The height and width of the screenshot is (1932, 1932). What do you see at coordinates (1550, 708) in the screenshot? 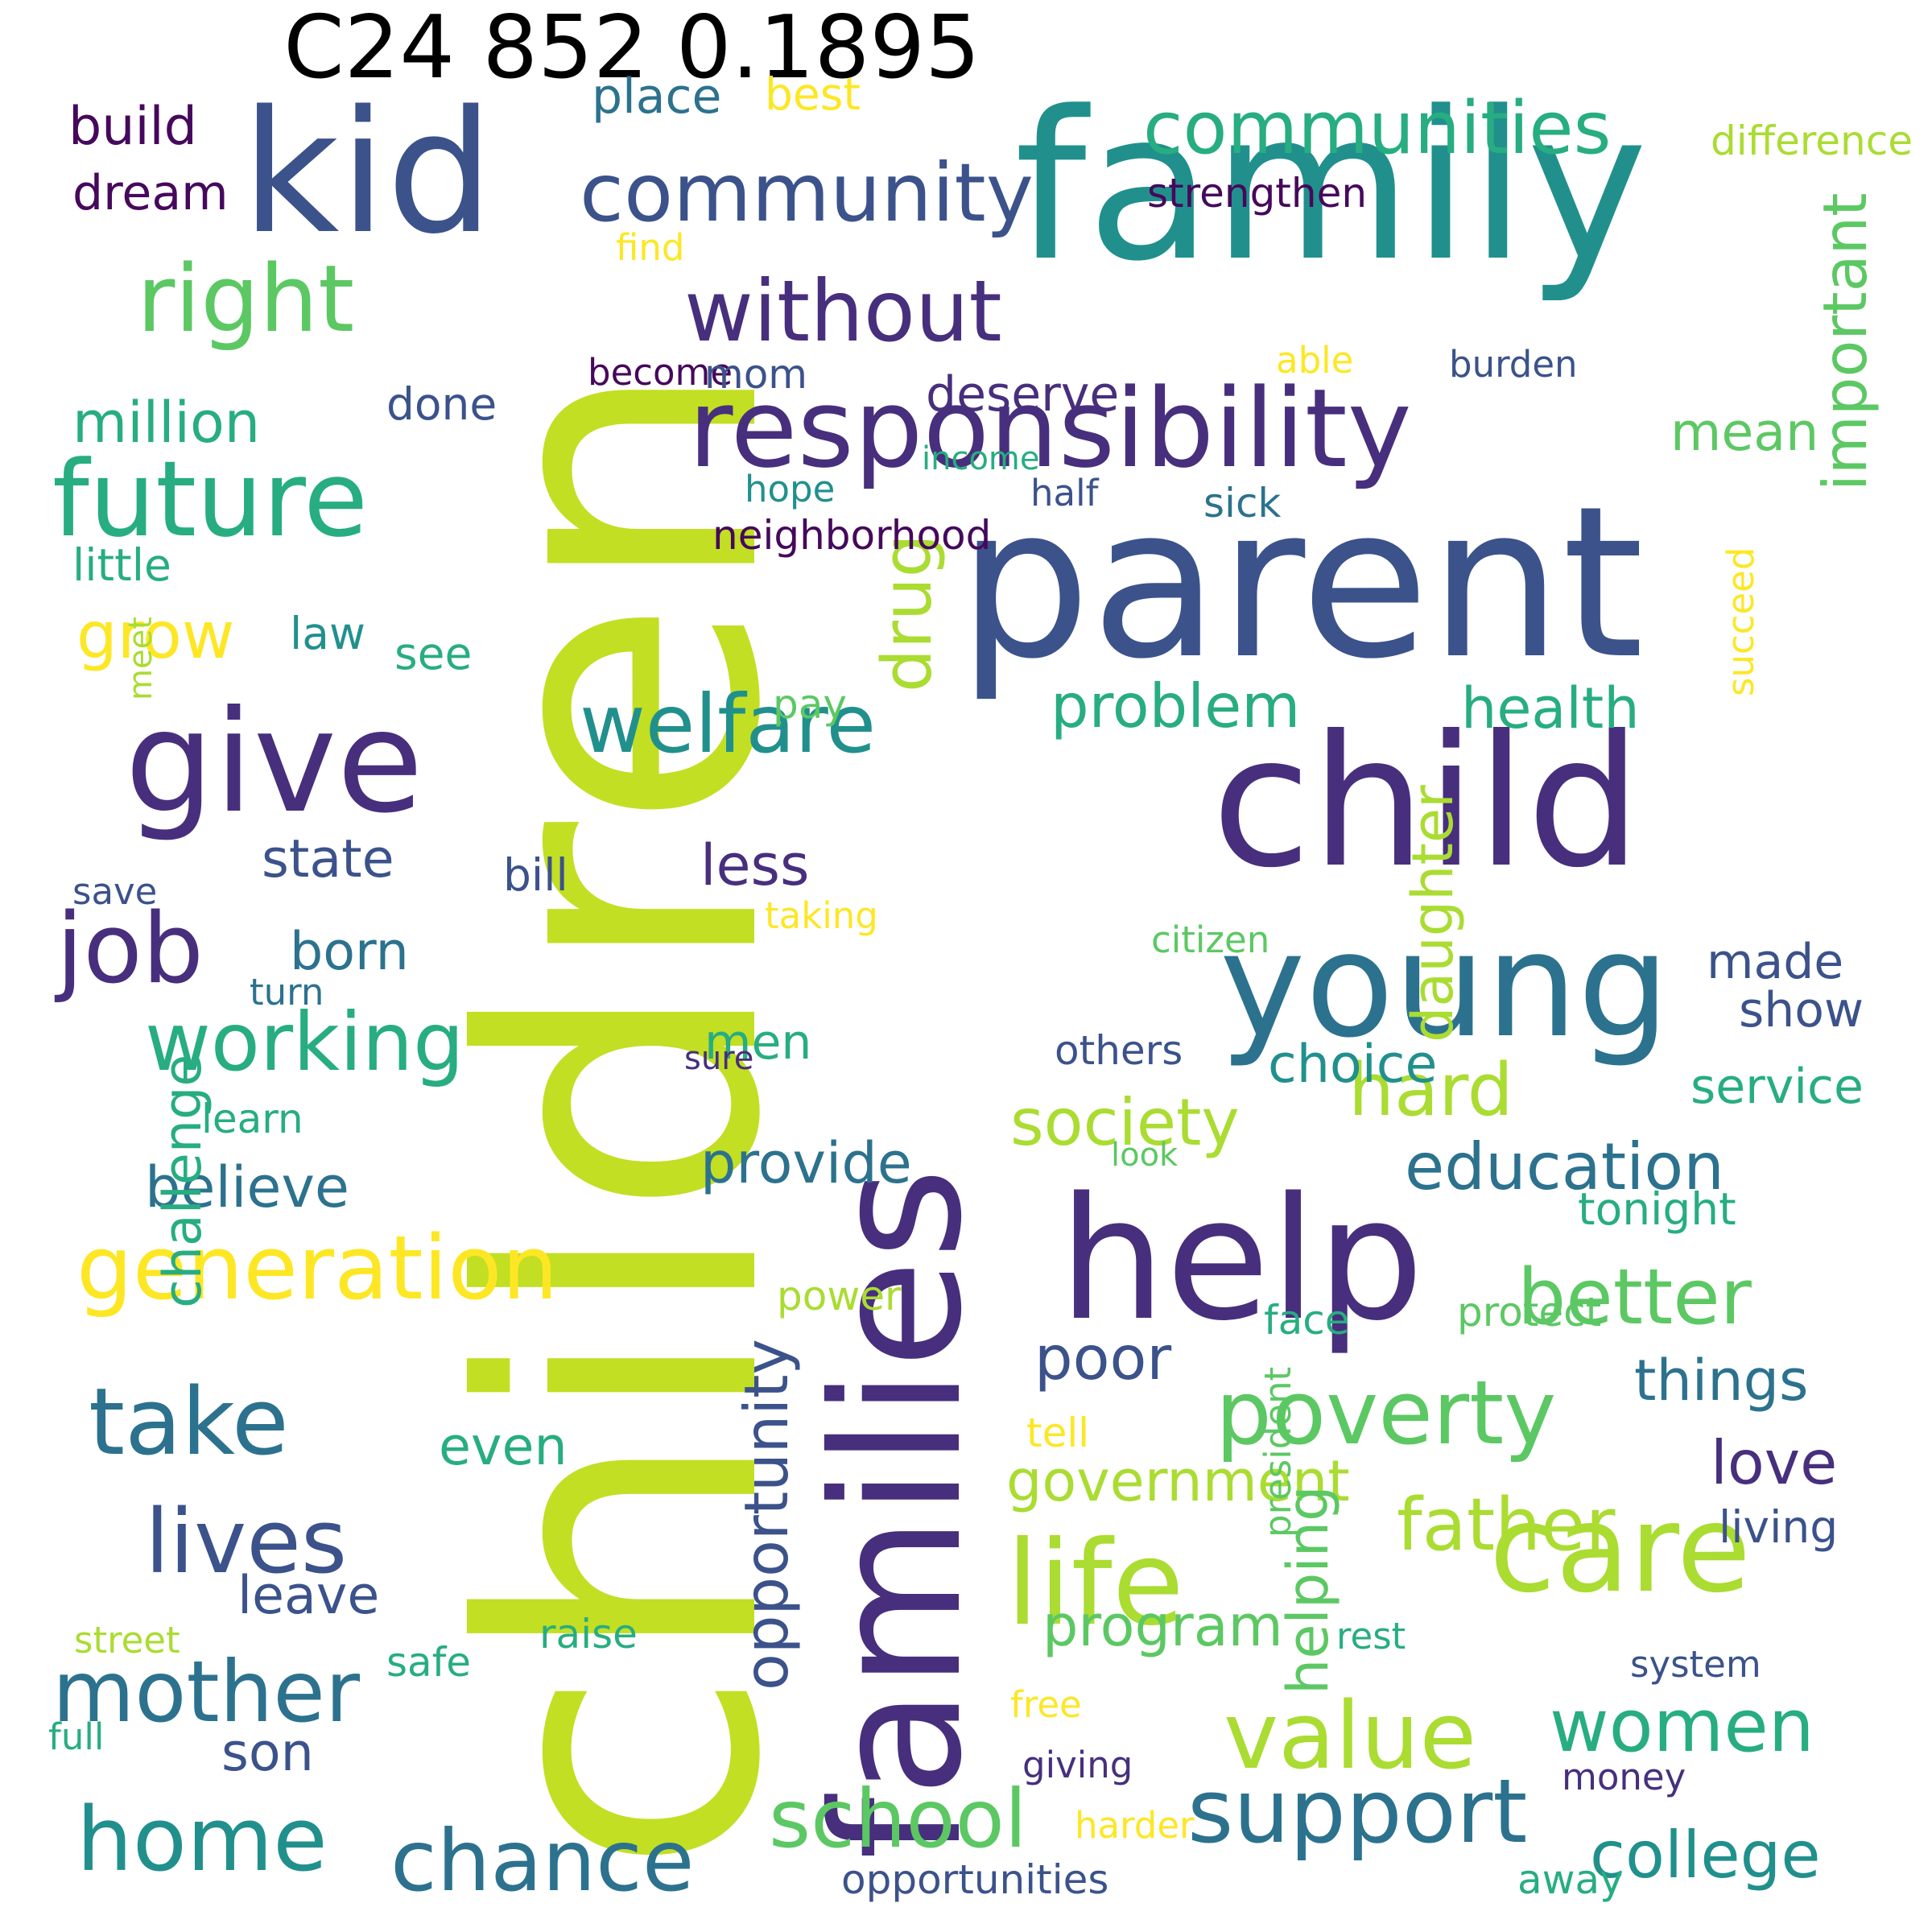
I see `word-health: health` at bounding box center [1550, 708].